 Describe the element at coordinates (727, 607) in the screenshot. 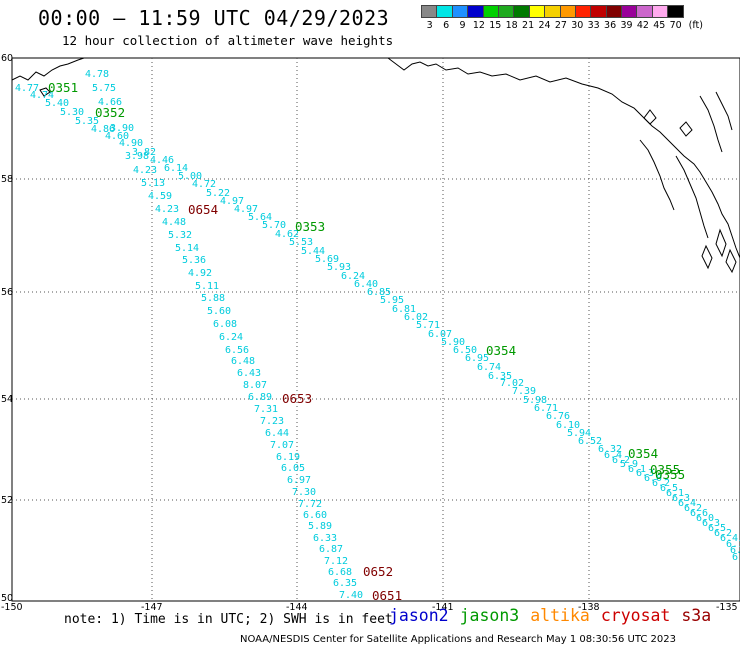

I see `lon-tick: -135` at that location.